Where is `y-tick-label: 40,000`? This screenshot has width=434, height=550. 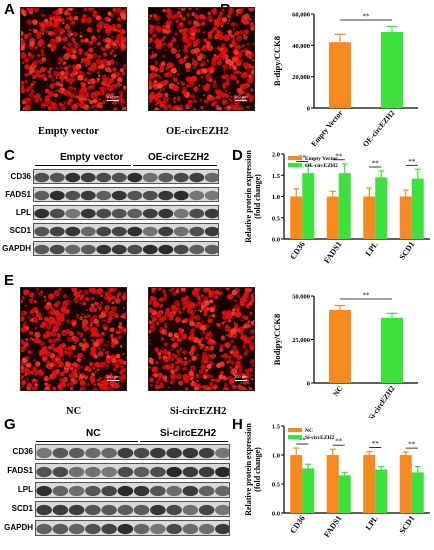 y-tick-label: 40,000 is located at coordinates (301, 46).